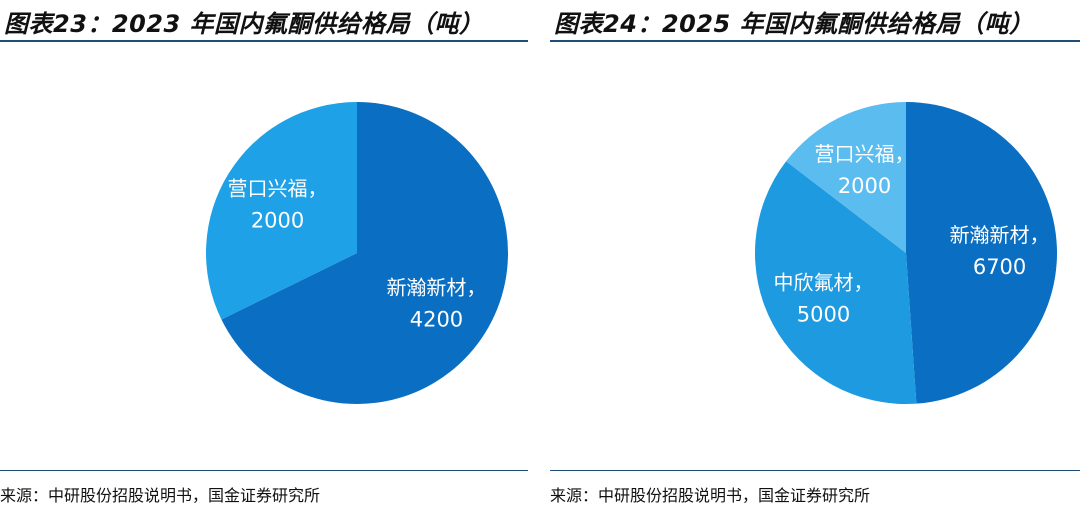 Image resolution: width=1080 pixels, height=506 pixels. Describe the element at coordinates (436, 320) in the screenshot. I see `slice-value-label: 4200` at that location.